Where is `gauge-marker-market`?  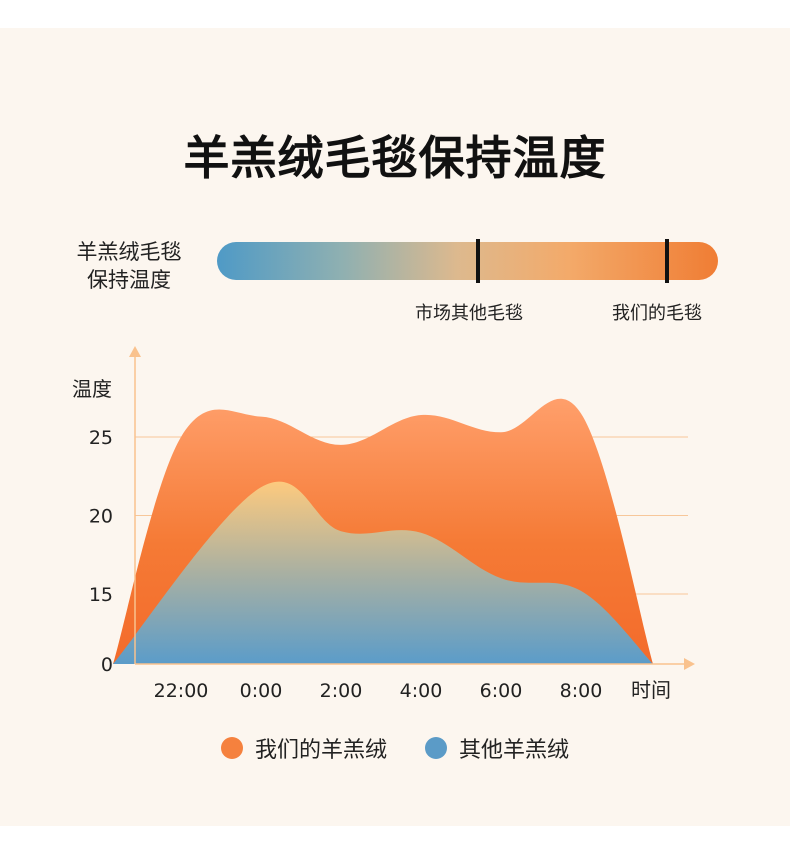 gauge-marker-market is located at coordinates (478, 261).